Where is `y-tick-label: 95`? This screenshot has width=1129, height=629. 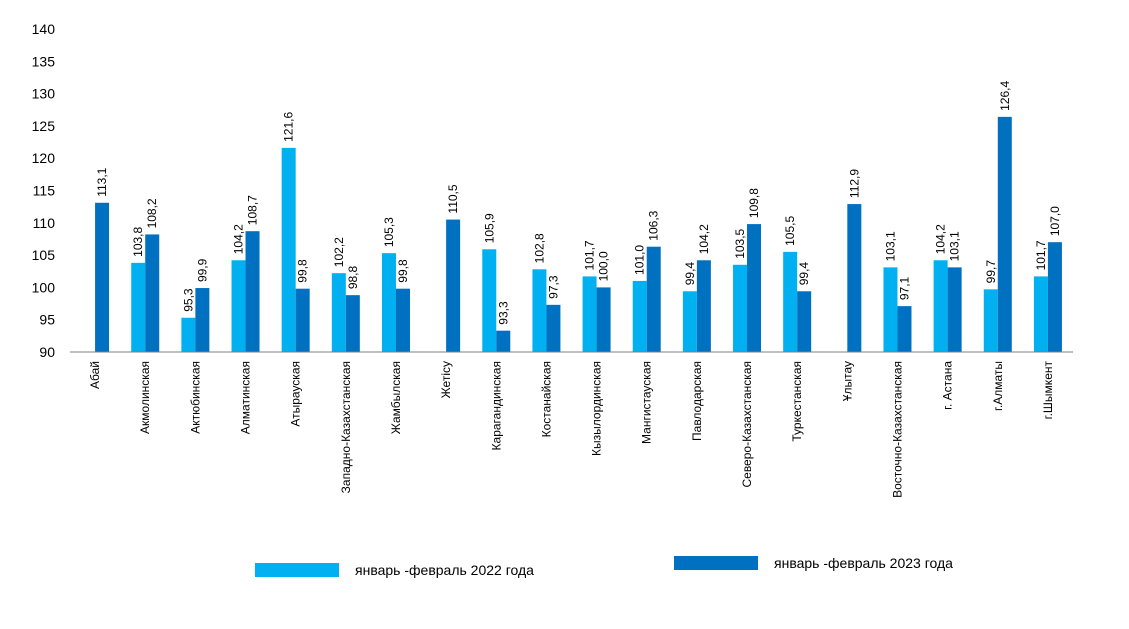
y-tick-label: 95 is located at coordinates (47, 320).